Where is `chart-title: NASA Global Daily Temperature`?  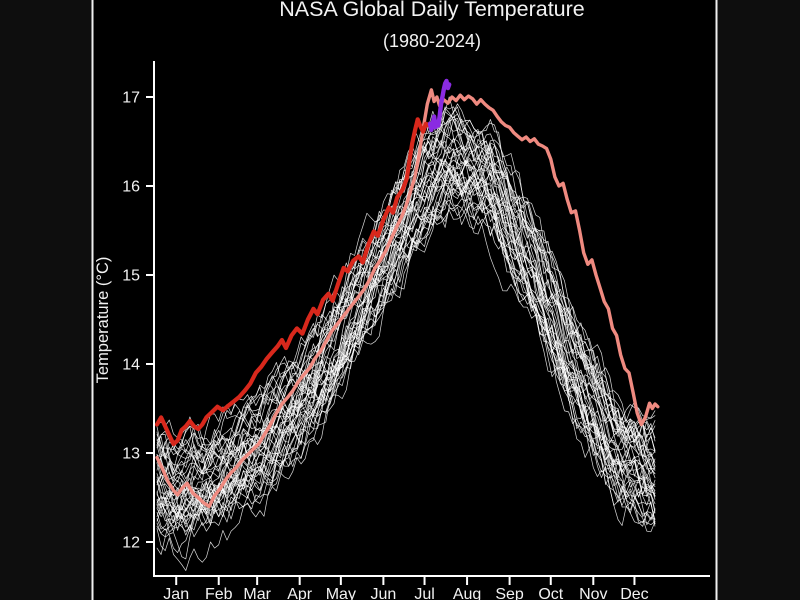
chart-title: NASA Global Daily Temperature is located at coordinates (432, 10).